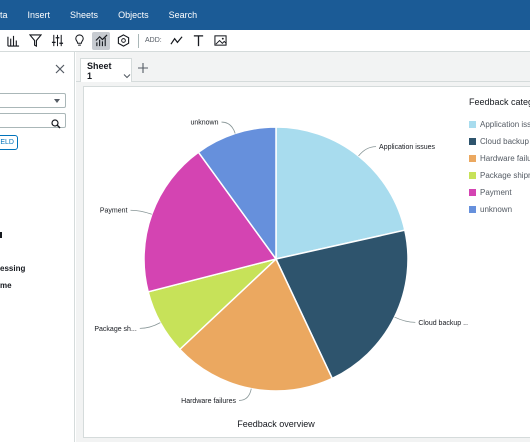 This screenshot has height=442, width=530. Describe the element at coordinates (265, 15) in the screenshot. I see `menu-bar: ata Insert Sheets Objects Search` at that location.